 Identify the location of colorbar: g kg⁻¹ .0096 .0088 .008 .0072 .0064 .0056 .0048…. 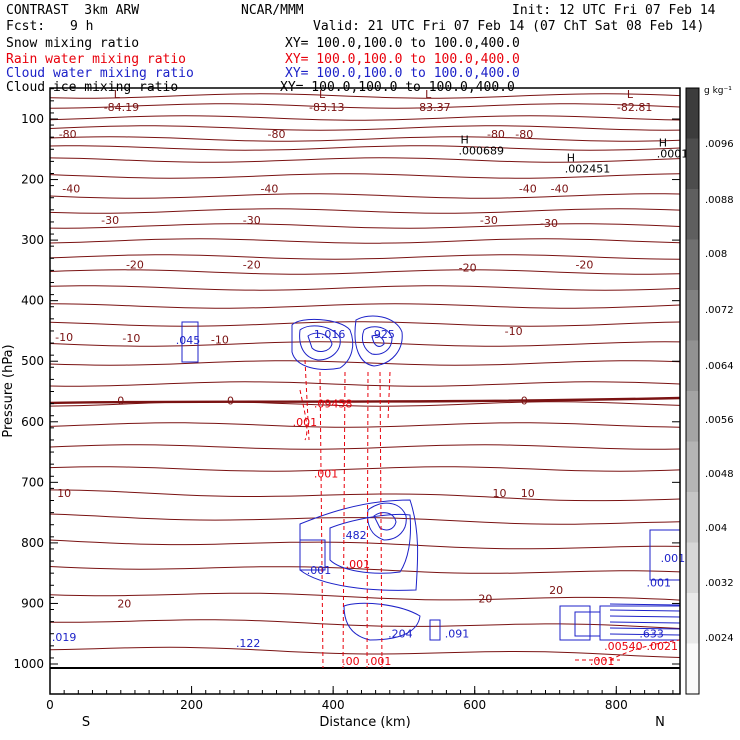
(709, 390).